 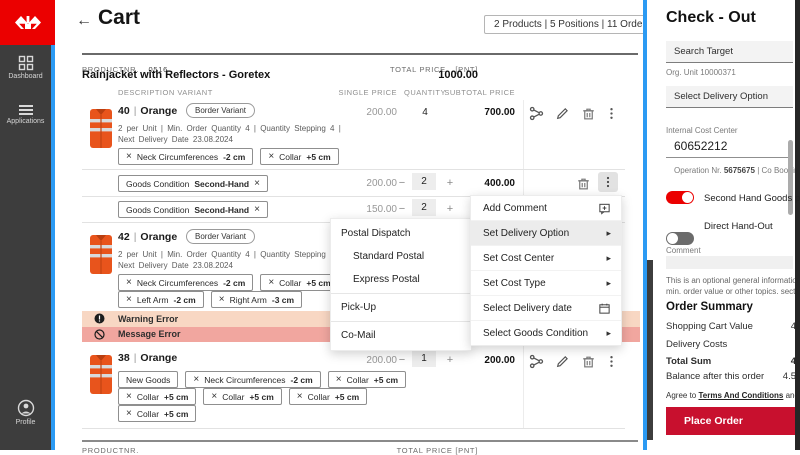 What do you see at coordinates (680, 238) in the screenshot?
I see `handout-toggle-off` at bounding box center [680, 238].